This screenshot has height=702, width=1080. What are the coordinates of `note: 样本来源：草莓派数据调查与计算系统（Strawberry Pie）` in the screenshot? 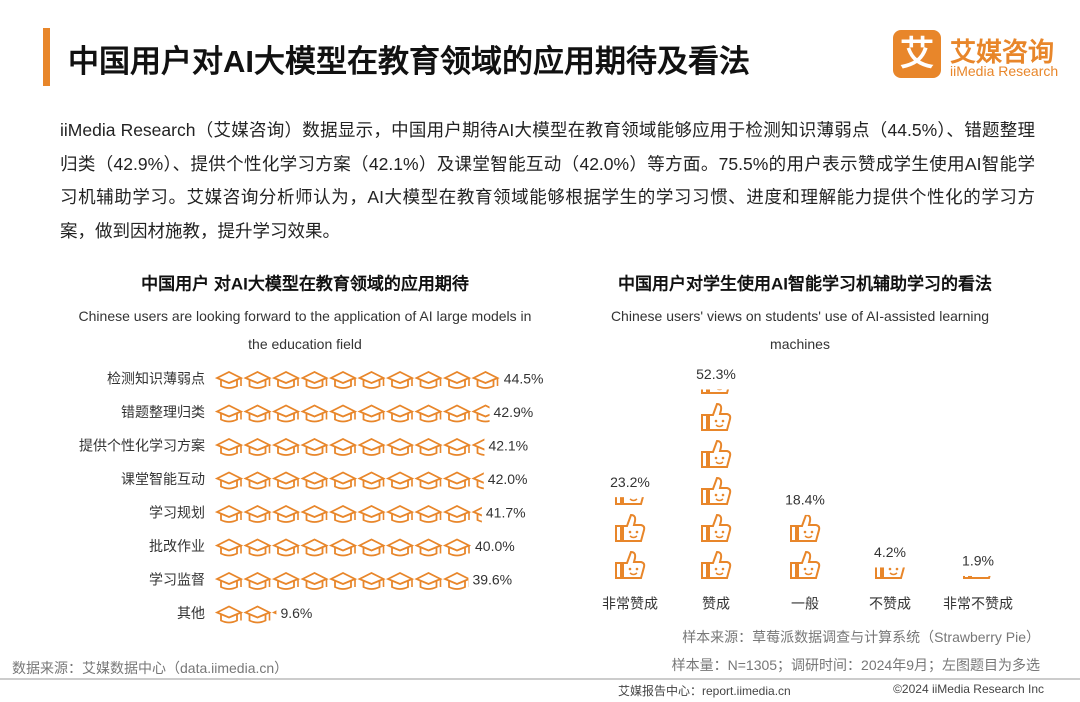 It's located at (861, 637).